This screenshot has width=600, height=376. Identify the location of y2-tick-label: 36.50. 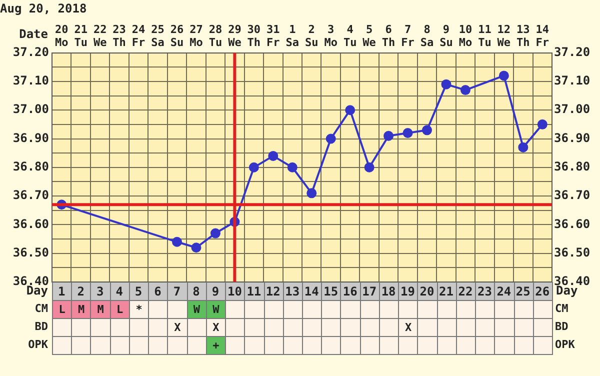
(572, 252).